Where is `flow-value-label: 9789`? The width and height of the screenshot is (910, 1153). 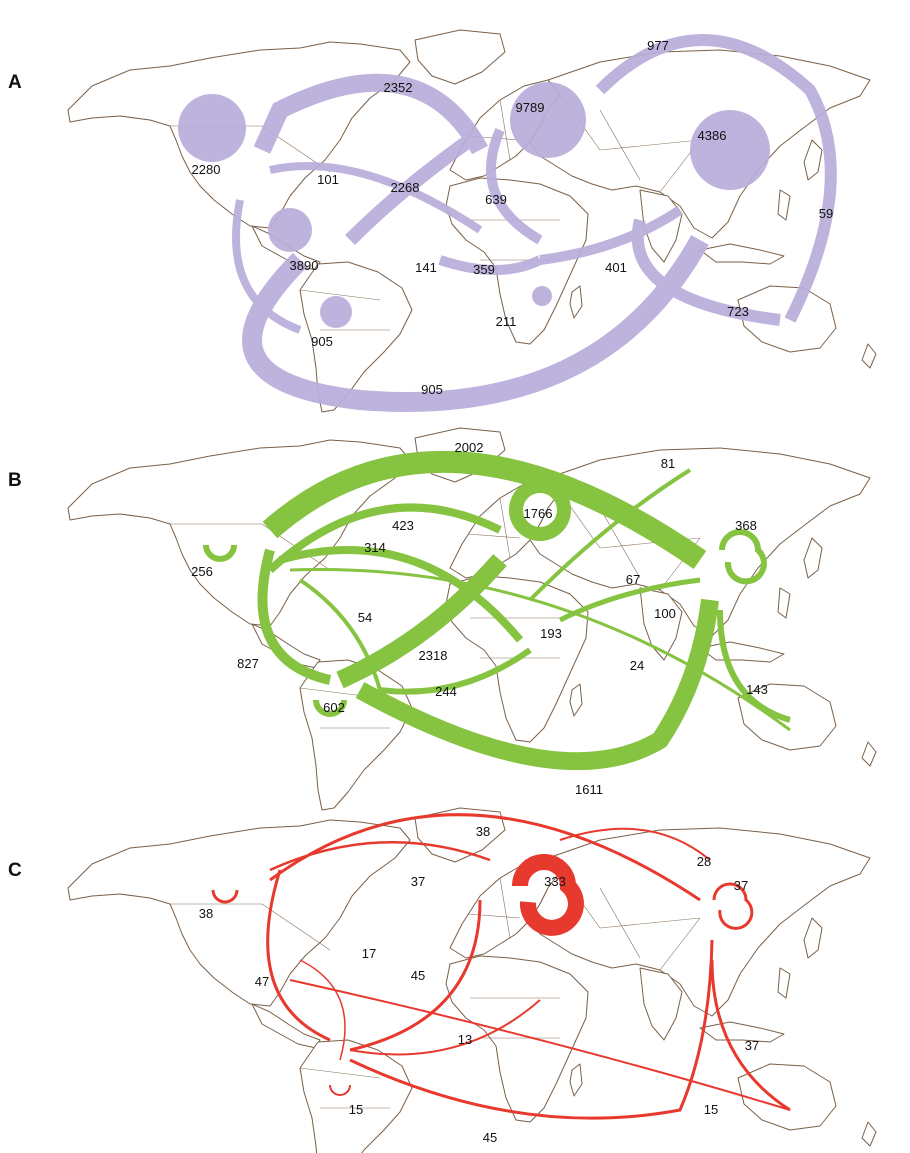 flow-value-label: 9789 is located at coordinates (530, 107).